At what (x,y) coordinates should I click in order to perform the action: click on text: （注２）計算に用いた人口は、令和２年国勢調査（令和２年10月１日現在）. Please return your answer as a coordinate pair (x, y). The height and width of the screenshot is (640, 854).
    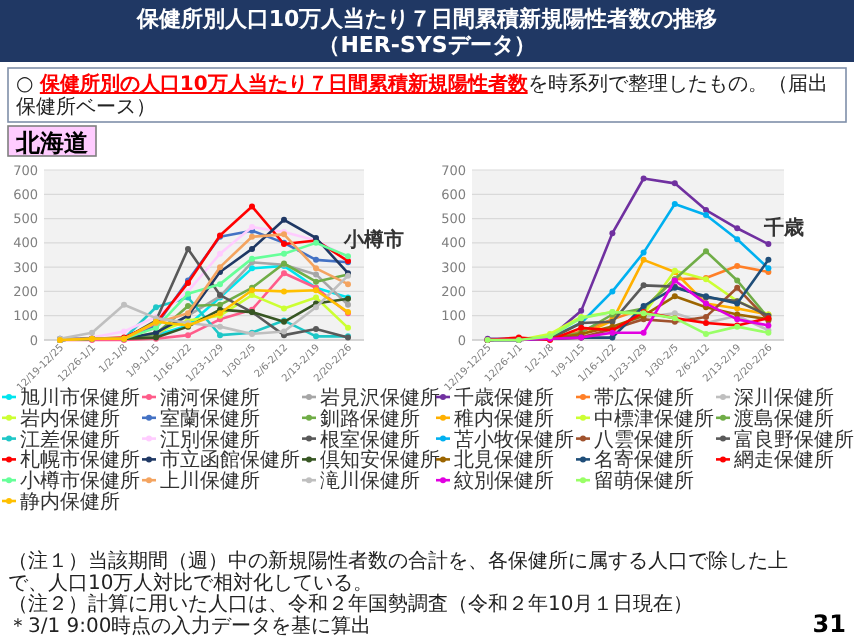
    Looking at the image, I should click on (351, 604).